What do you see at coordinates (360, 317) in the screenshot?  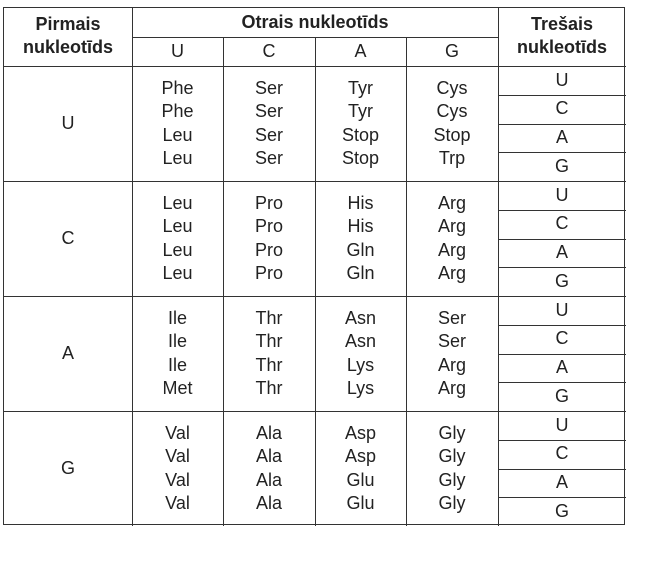 I see `amino-acid: Asn` at bounding box center [360, 317].